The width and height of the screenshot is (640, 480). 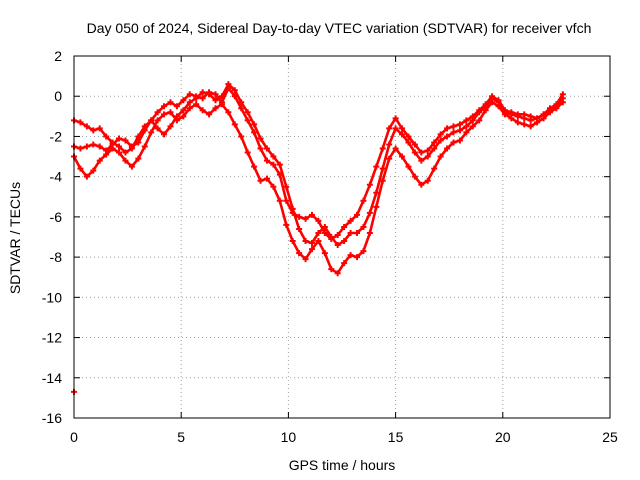 I want to click on y-tick-label: 2, so click(x=58, y=56).